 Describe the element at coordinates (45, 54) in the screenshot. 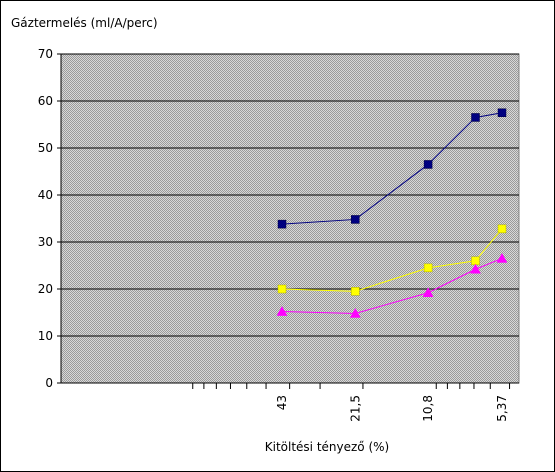

I see `y-tick-label: 70` at that location.